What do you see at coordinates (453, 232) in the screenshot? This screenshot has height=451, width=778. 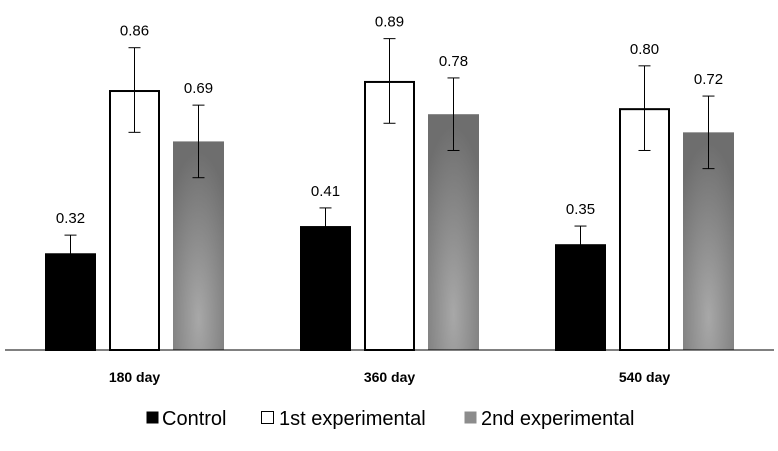 I see `bar-2nd-experimental-360-day` at bounding box center [453, 232].